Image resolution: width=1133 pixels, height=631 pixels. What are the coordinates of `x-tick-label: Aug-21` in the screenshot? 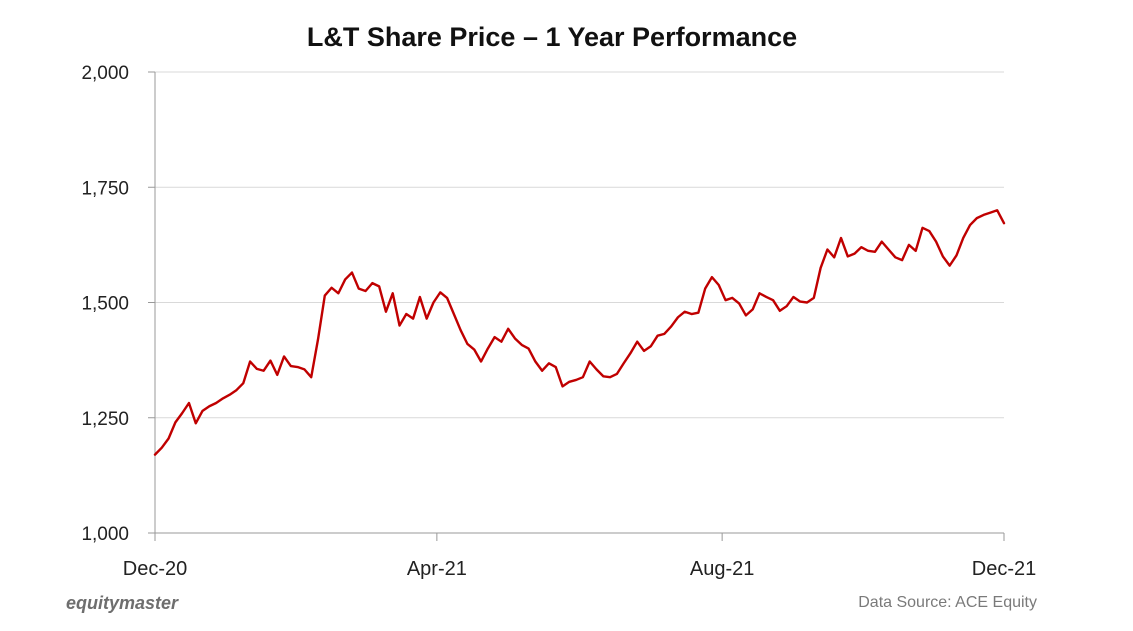 It's located at (722, 569).